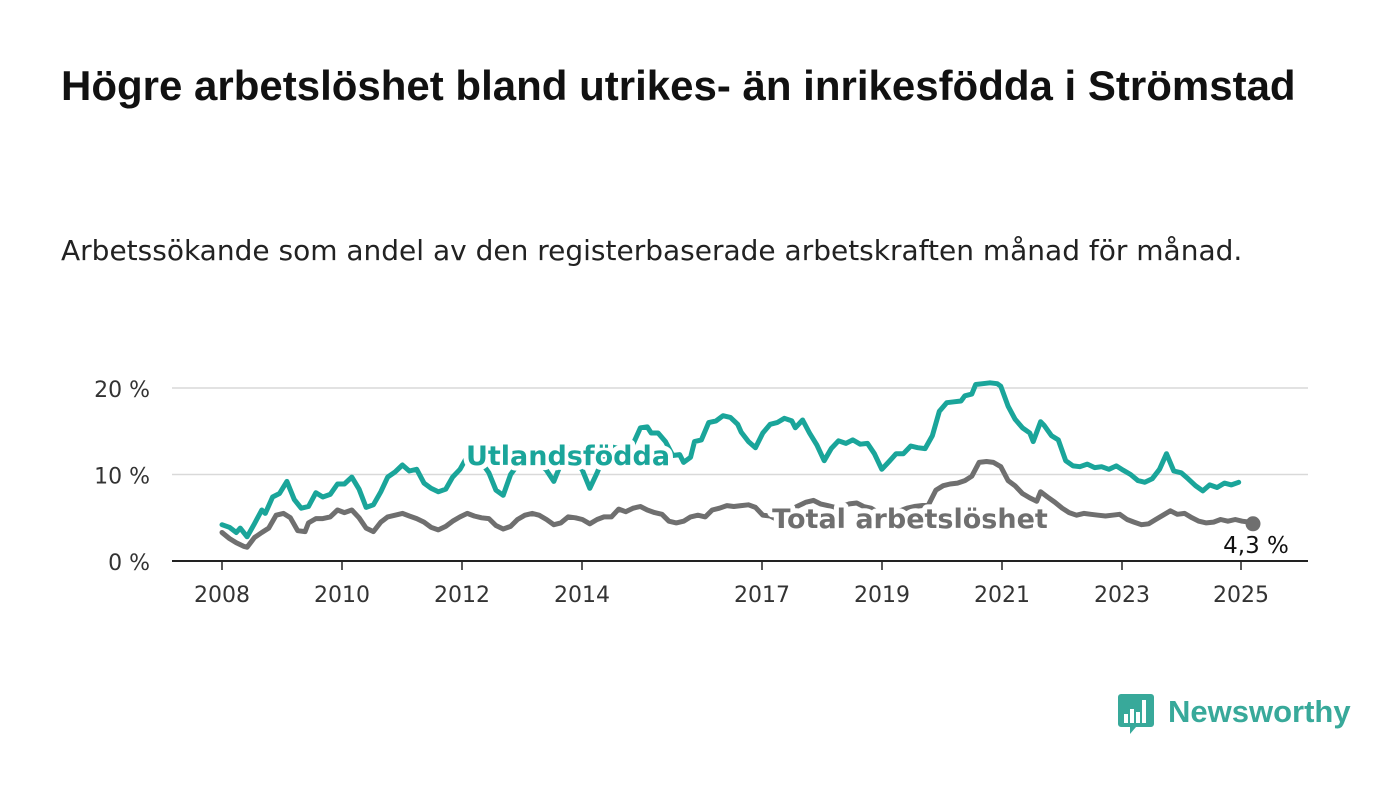 Image resolution: width=1400 pixels, height=794 pixels. Describe the element at coordinates (1253, 524) in the screenshot. I see `end-point-marker` at that location.